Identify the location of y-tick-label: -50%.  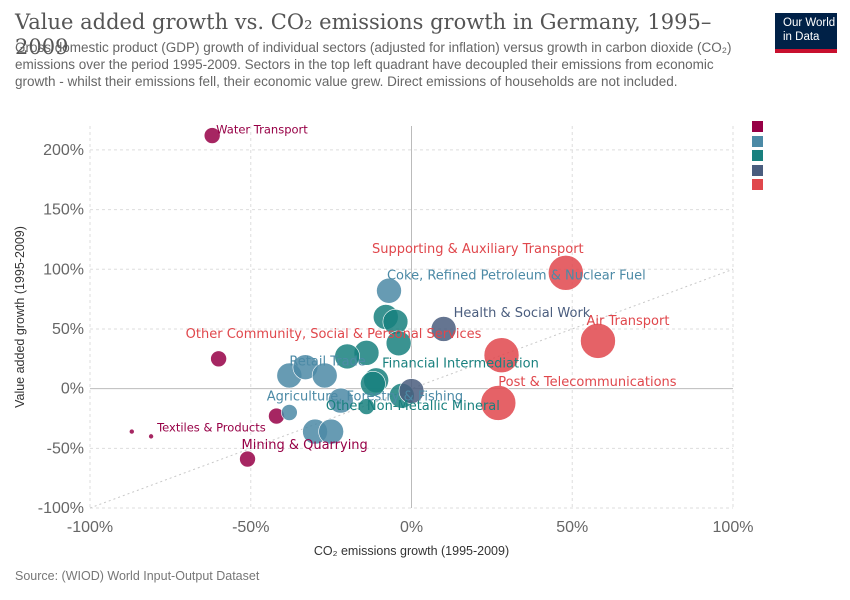
(65, 448).